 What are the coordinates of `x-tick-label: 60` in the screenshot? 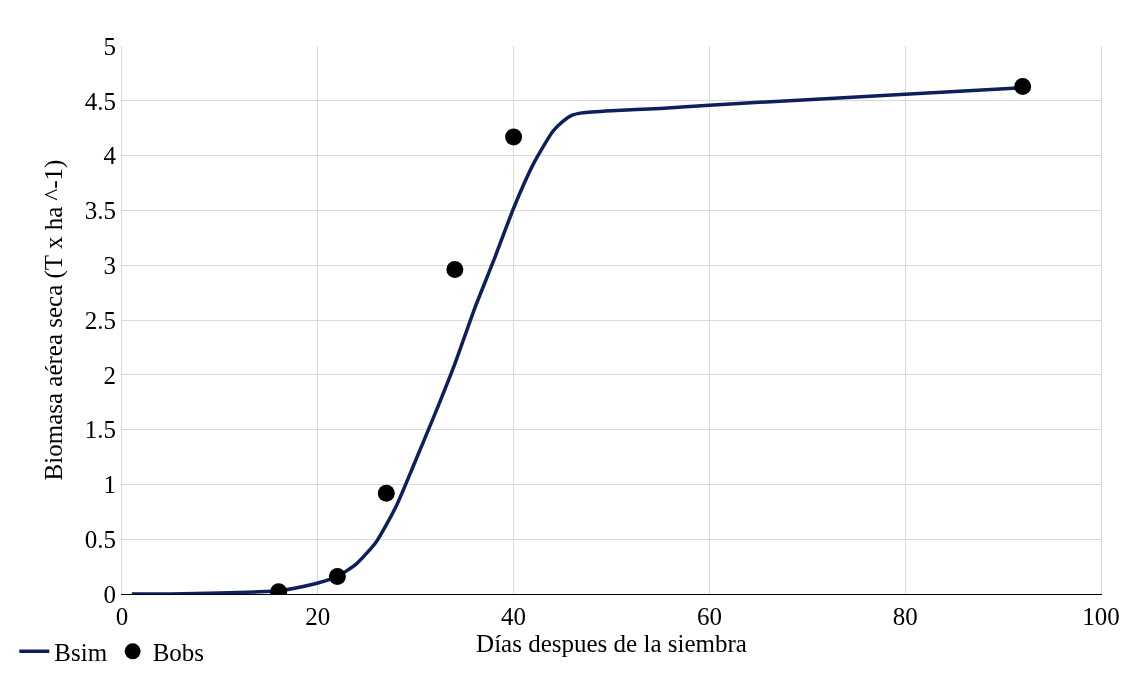 It's located at (709, 616).